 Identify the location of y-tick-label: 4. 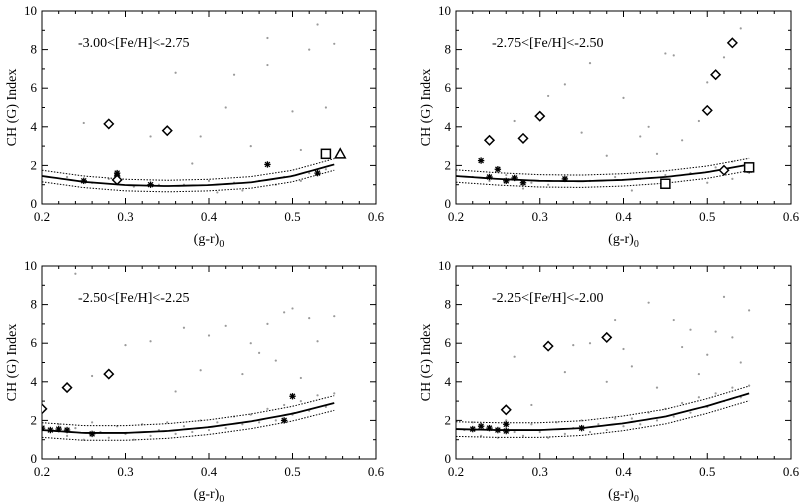
(34, 381).